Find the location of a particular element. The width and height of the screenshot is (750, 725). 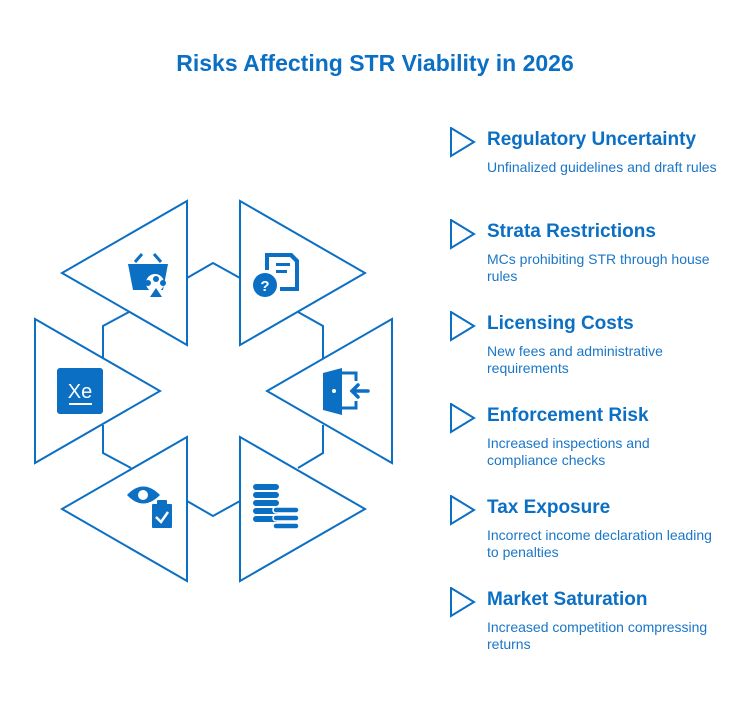

risk-heading: Licensing Costs is located at coordinates (560, 323).